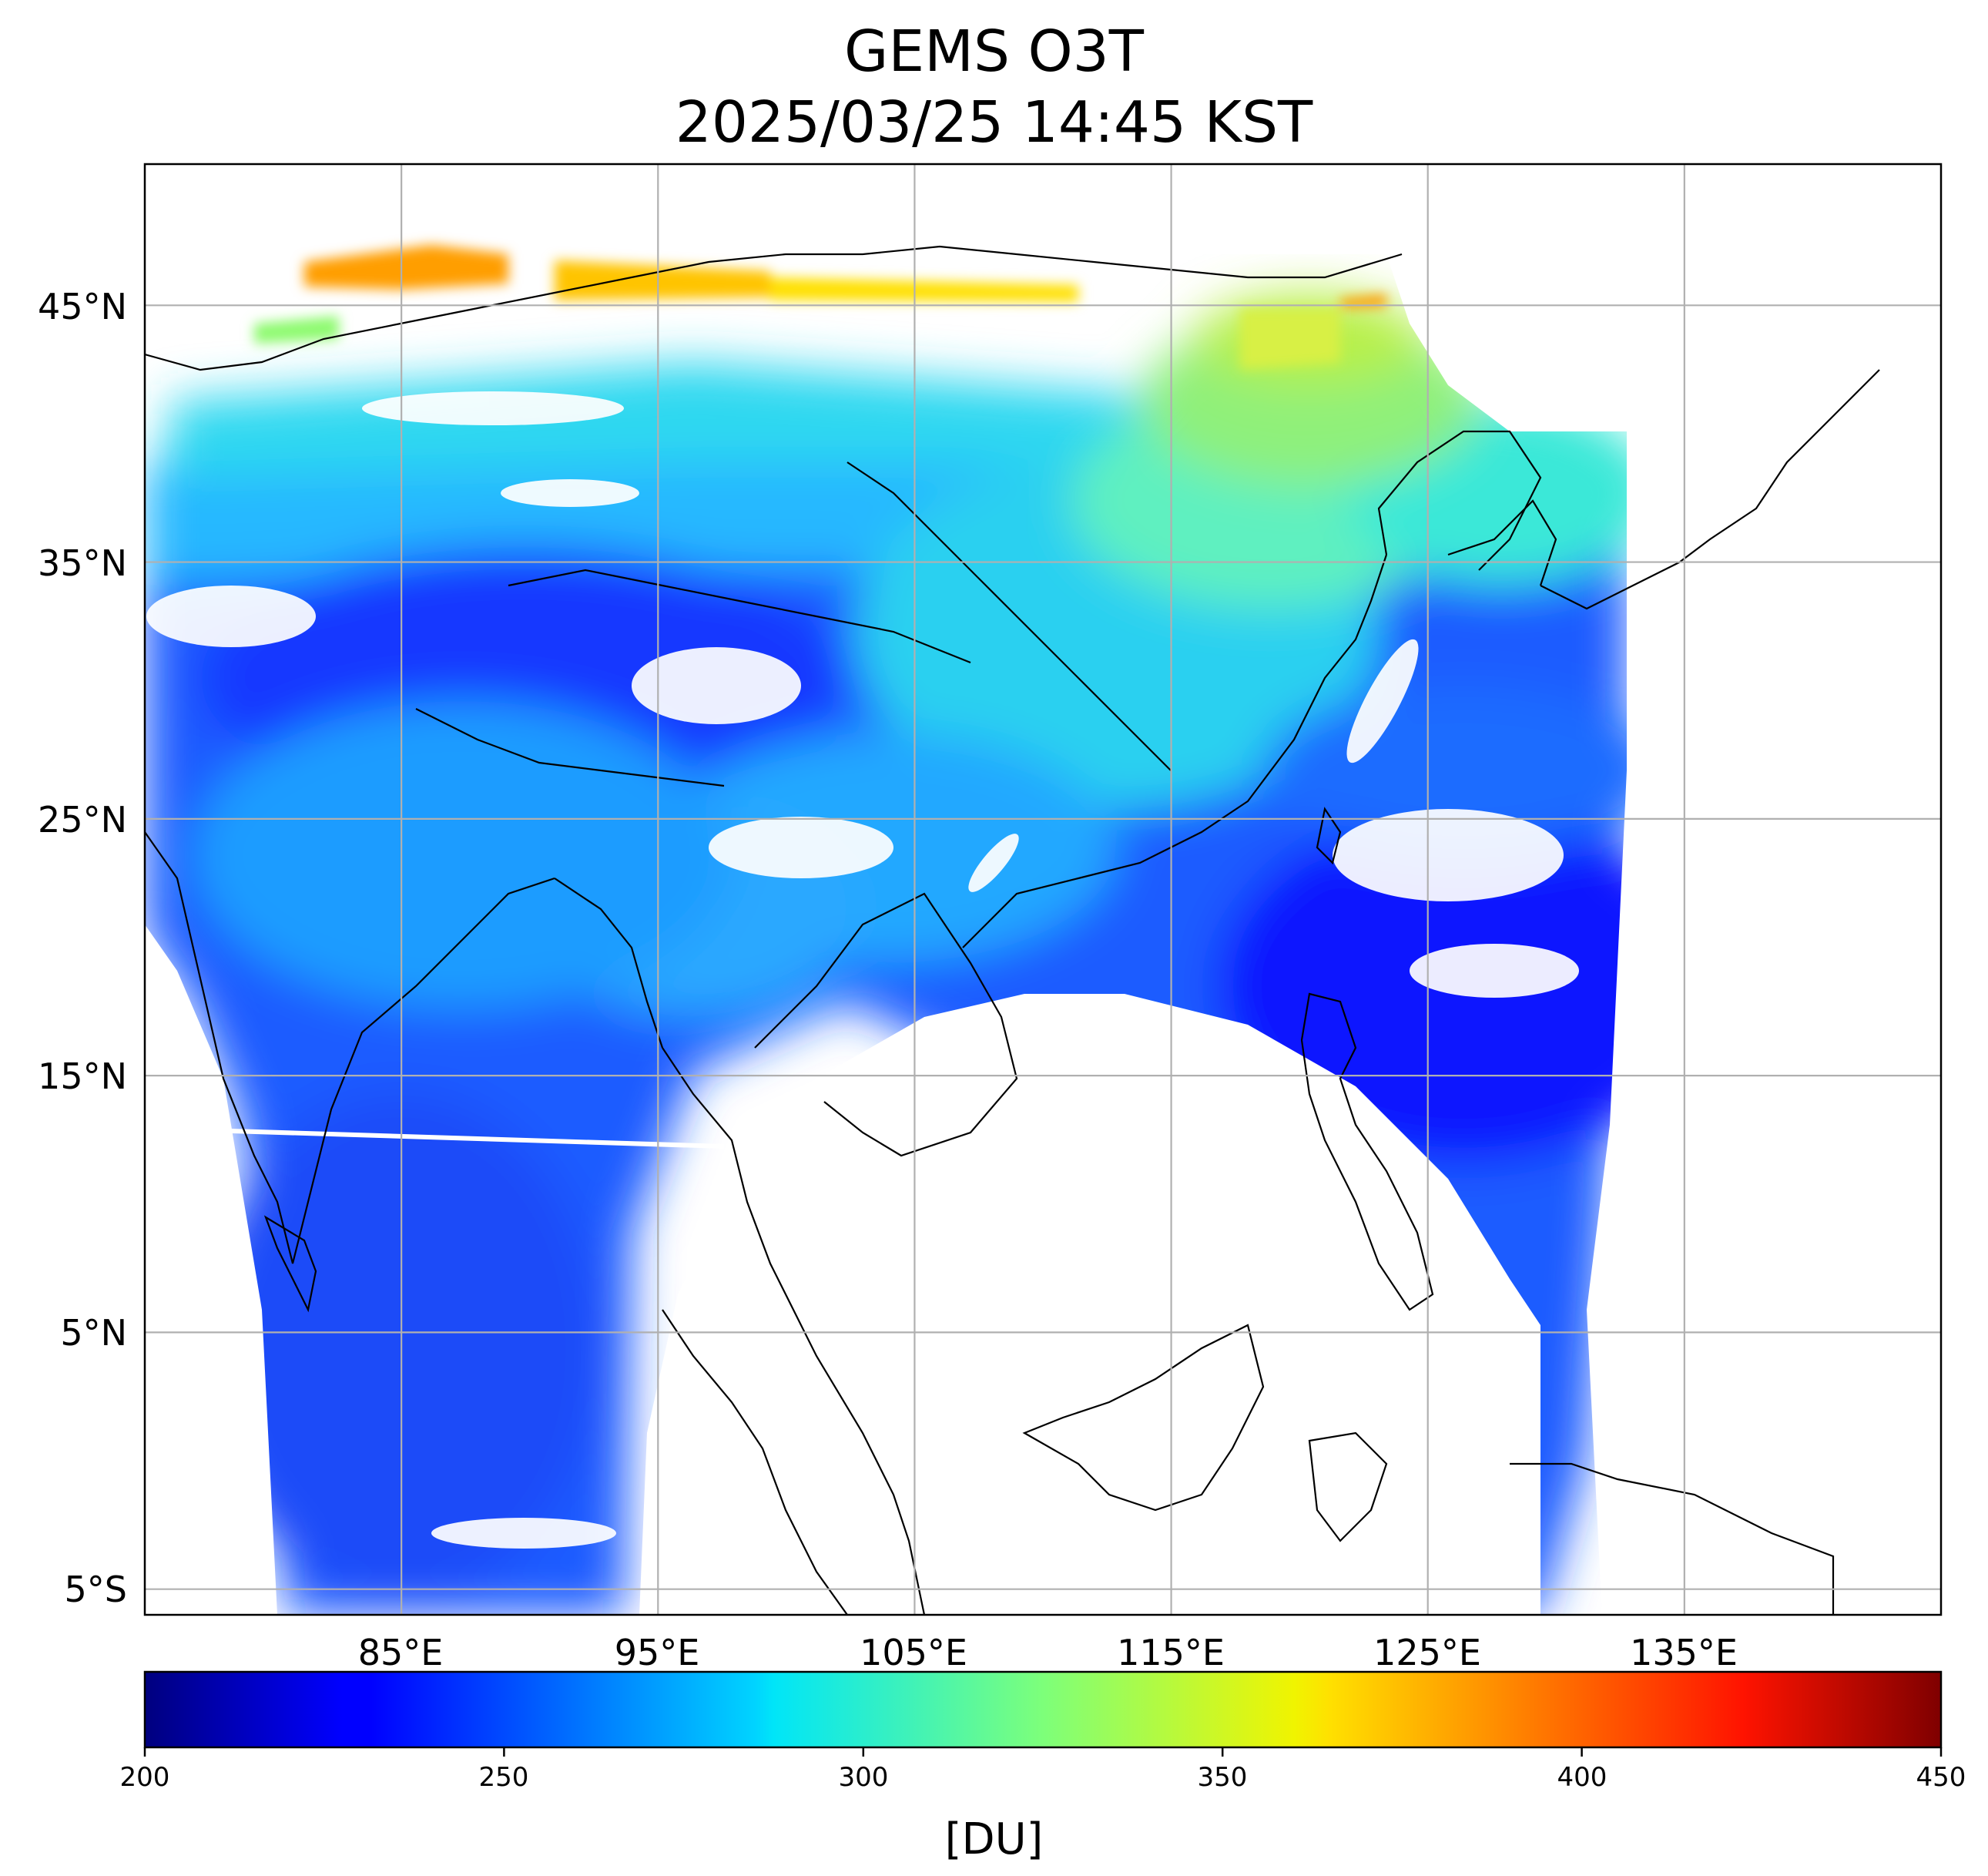 The width and height of the screenshot is (1988, 1876). Describe the element at coordinates (1684, 1652) in the screenshot. I see `lon-label-135e: 135°E` at that location.